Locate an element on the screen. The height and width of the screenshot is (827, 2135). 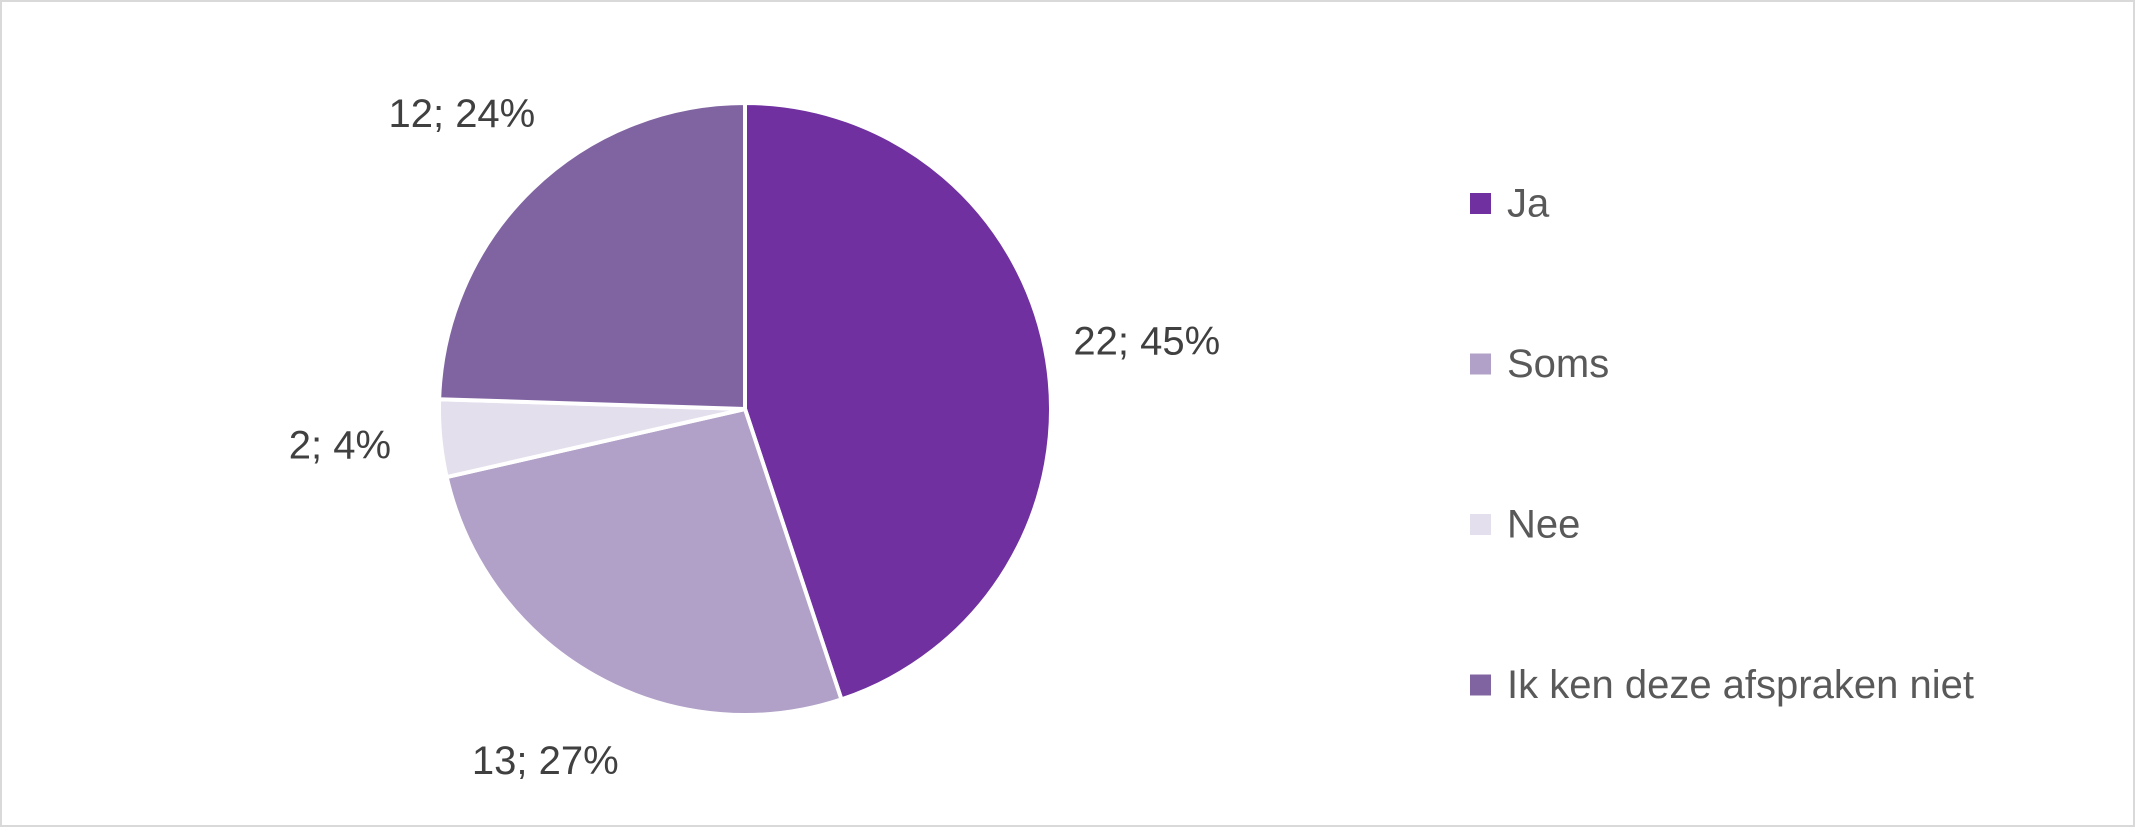
legend-label: Soms is located at coordinates (1558, 364).